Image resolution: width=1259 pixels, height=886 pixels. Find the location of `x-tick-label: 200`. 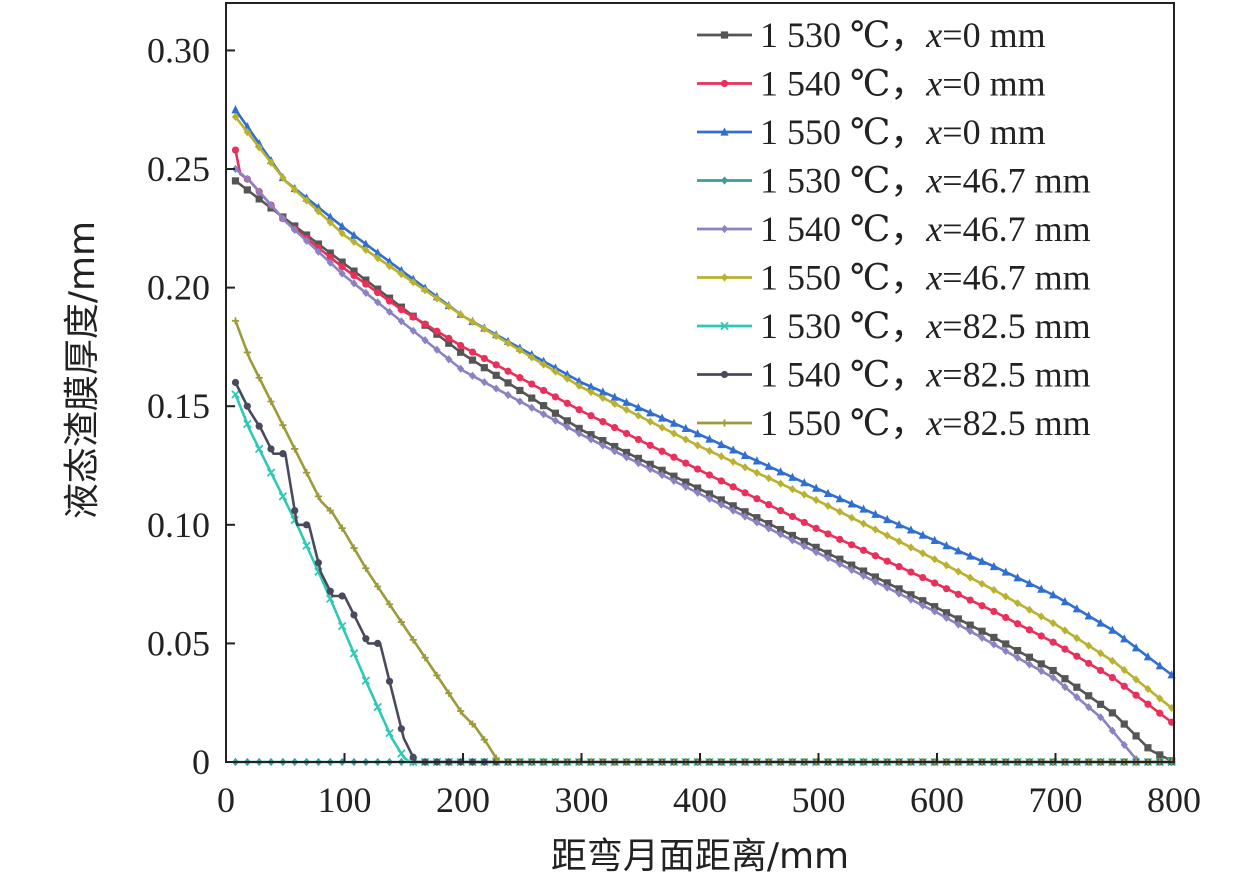

x-tick-label: 200 is located at coordinates (463, 800).